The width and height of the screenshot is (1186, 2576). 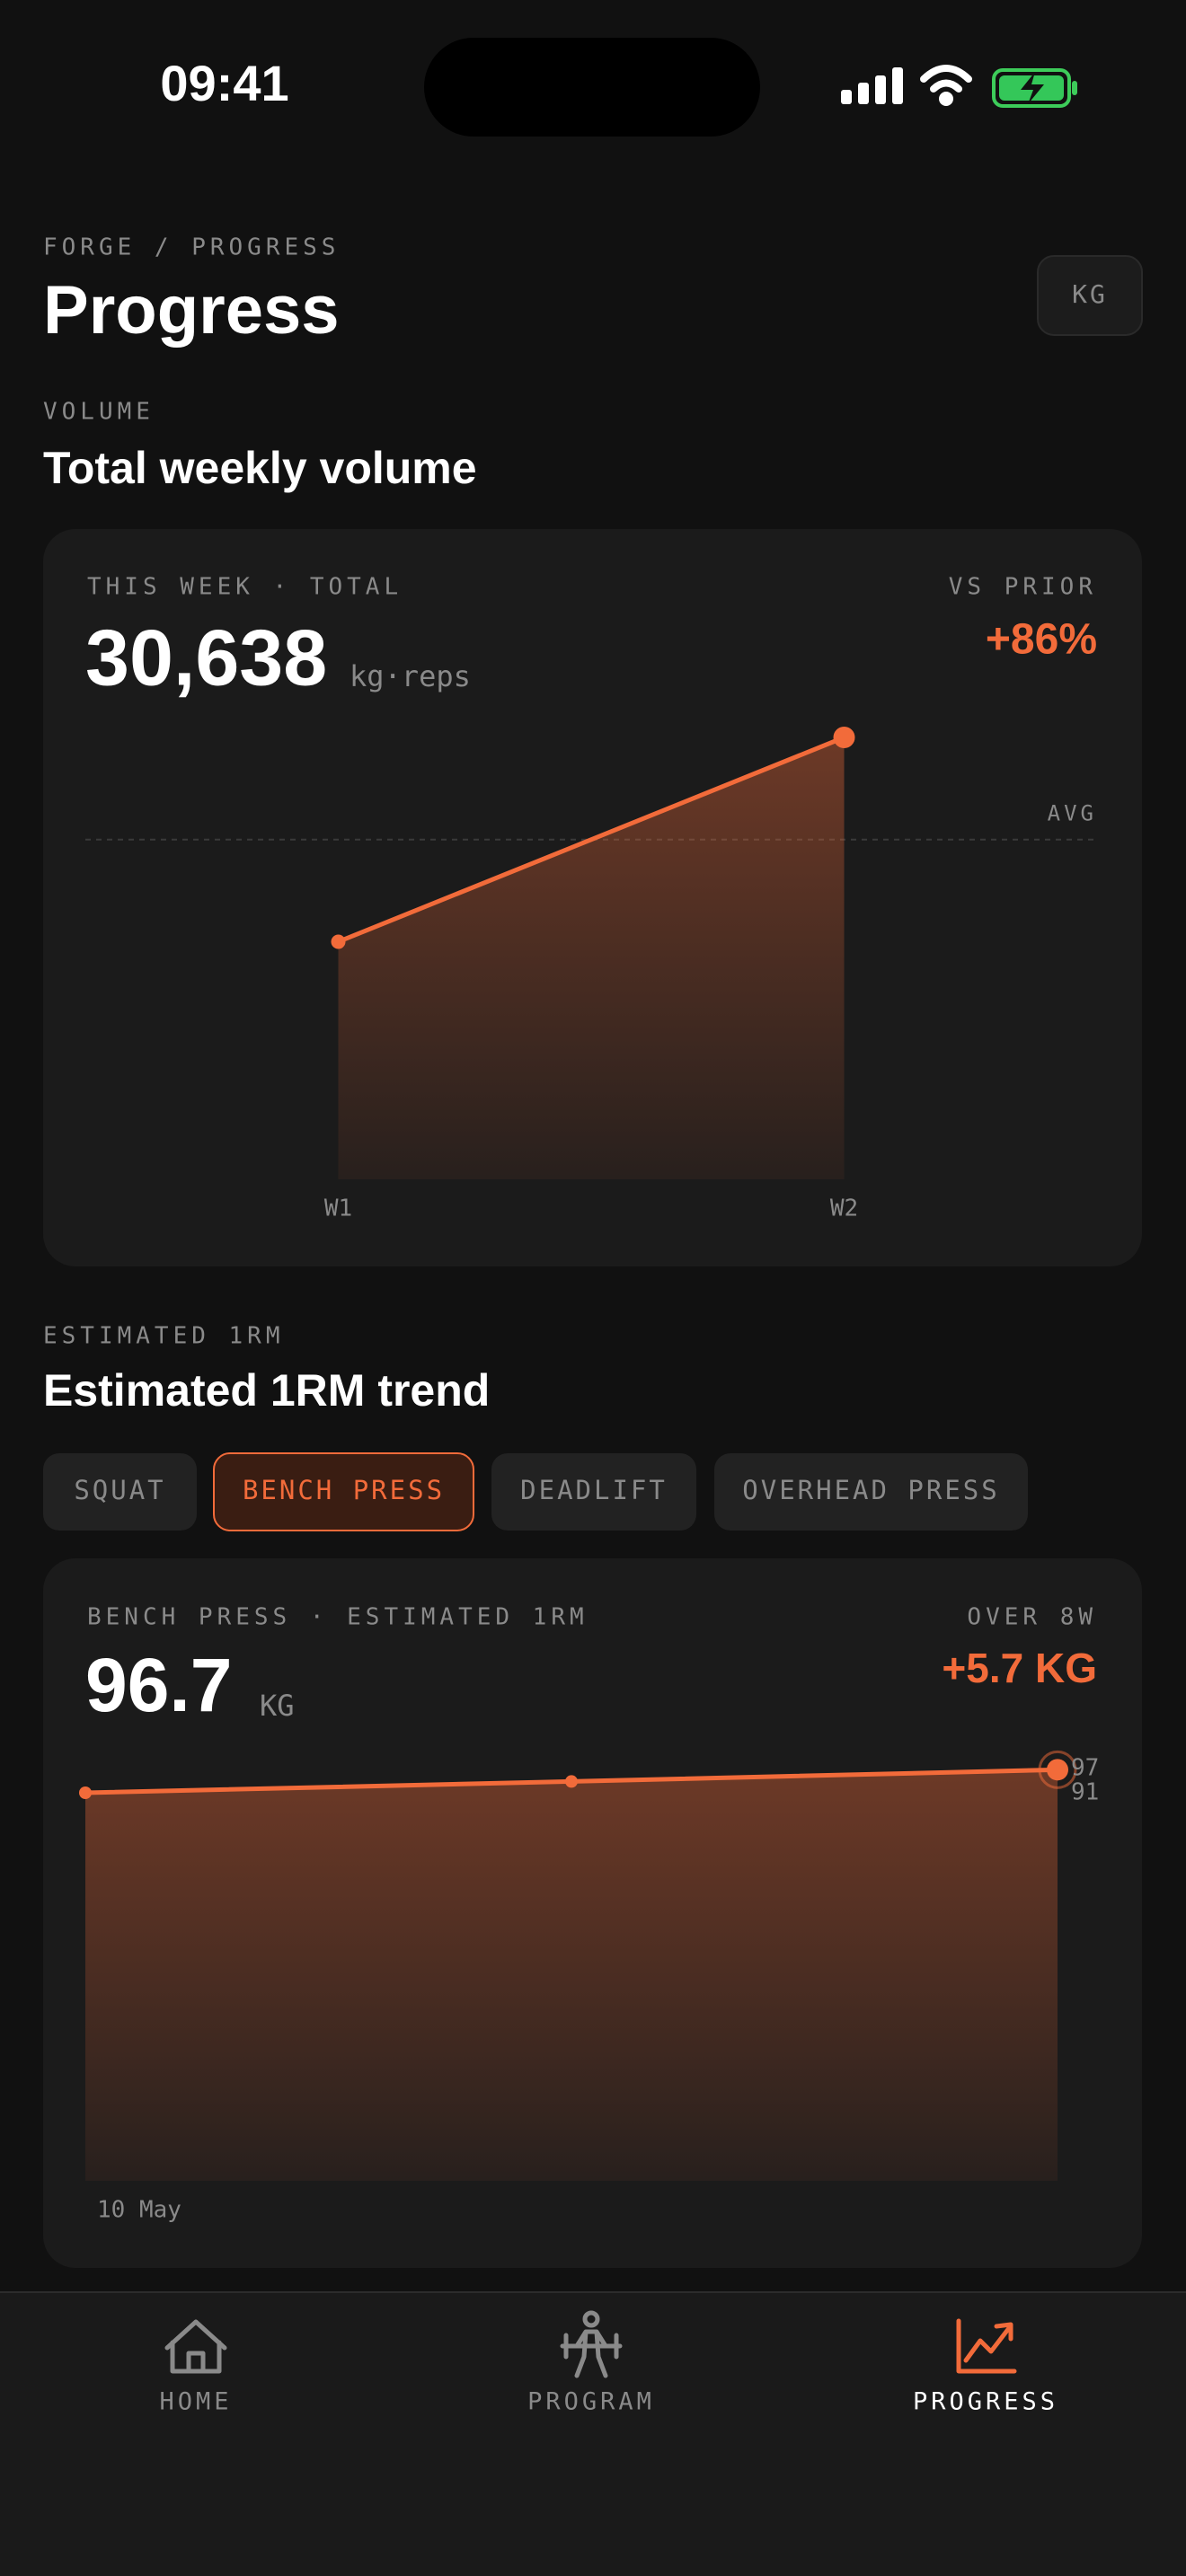 What do you see at coordinates (1085, 1792) in the screenshot?
I see `y-tick-label: 91` at bounding box center [1085, 1792].